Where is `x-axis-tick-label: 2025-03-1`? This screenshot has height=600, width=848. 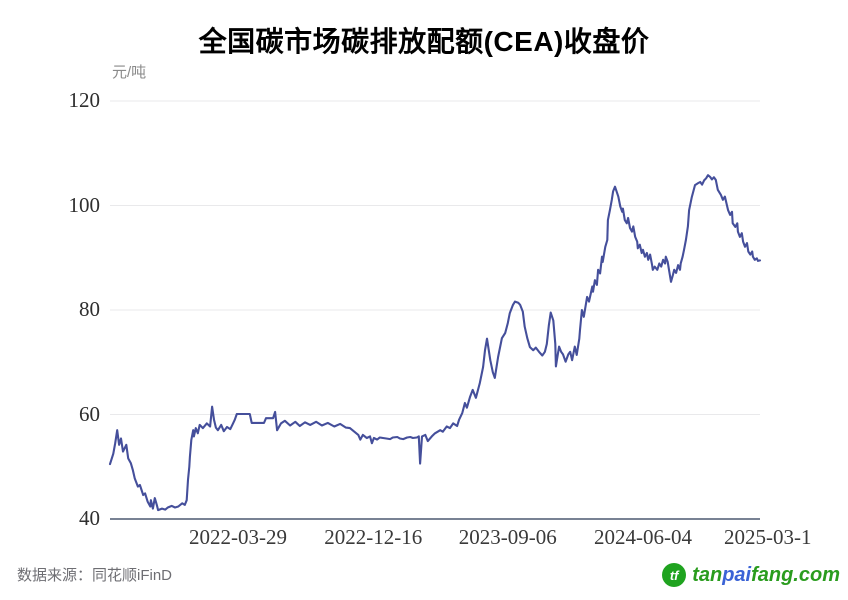
x-axis-tick-label: 2025-03-1 is located at coordinates (768, 537).